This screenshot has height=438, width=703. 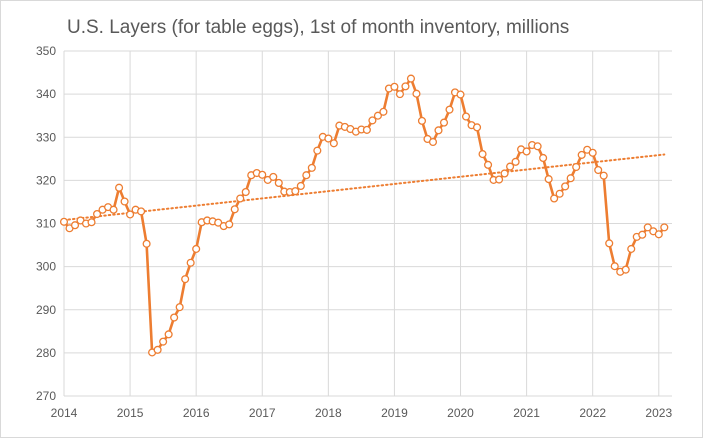 I want to click on y-tick-label: 310, so click(x=46, y=224).